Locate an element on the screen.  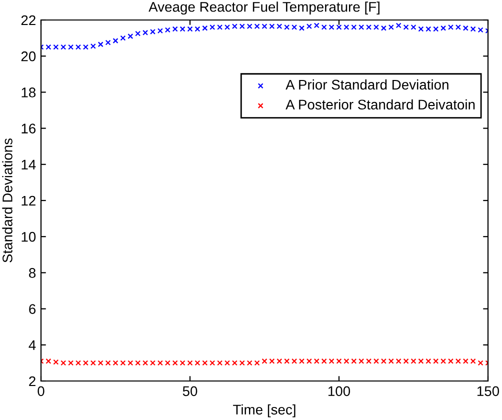
y-tick-label: 4 is located at coordinates (32, 345).